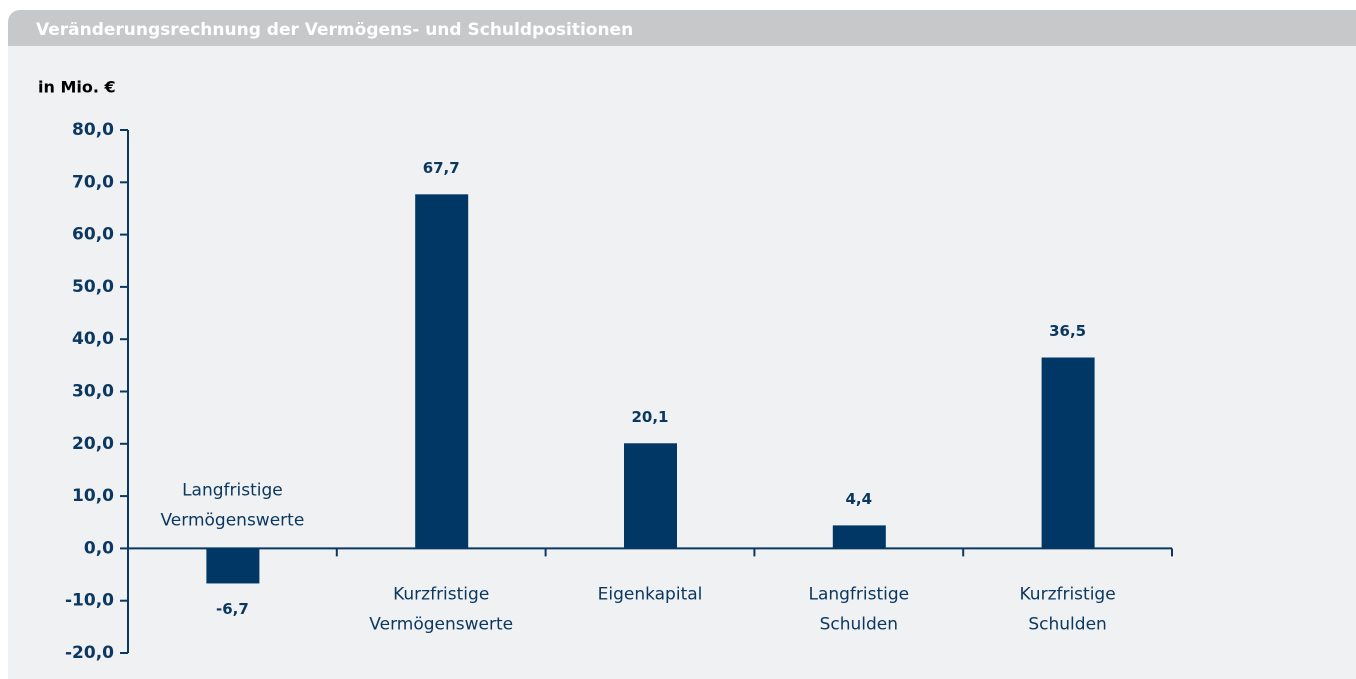 This screenshot has height=679, width=1356. What do you see at coordinates (93, 339) in the screenshot?
I see `y-tick-label: 40,0` at bounding box center [93, 339].